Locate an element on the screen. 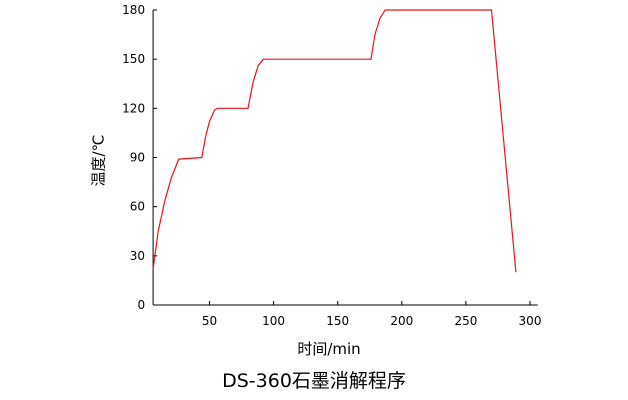  y-tick-label: 180 is located at coordinates (133, 10).